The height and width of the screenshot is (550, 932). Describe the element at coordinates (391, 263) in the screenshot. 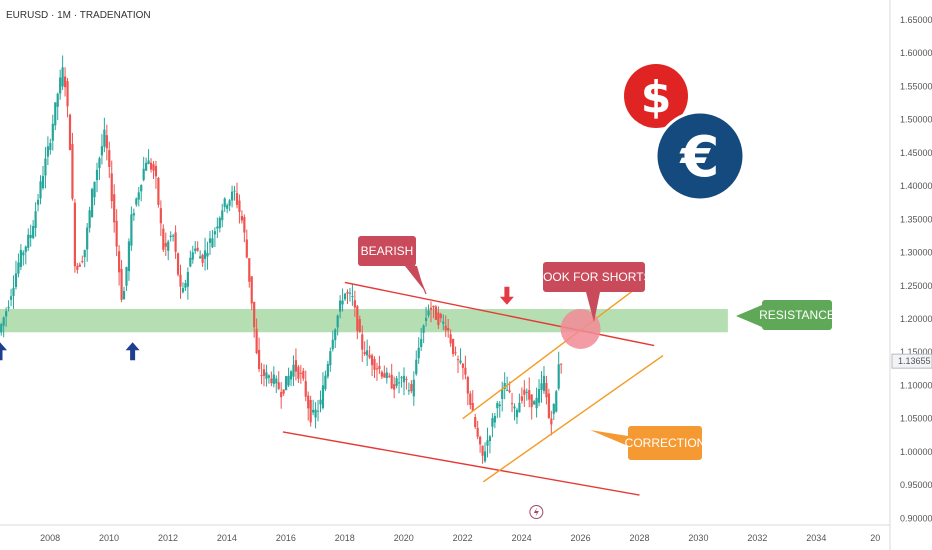

I see `callout-bearish: BEARISH` at that location.